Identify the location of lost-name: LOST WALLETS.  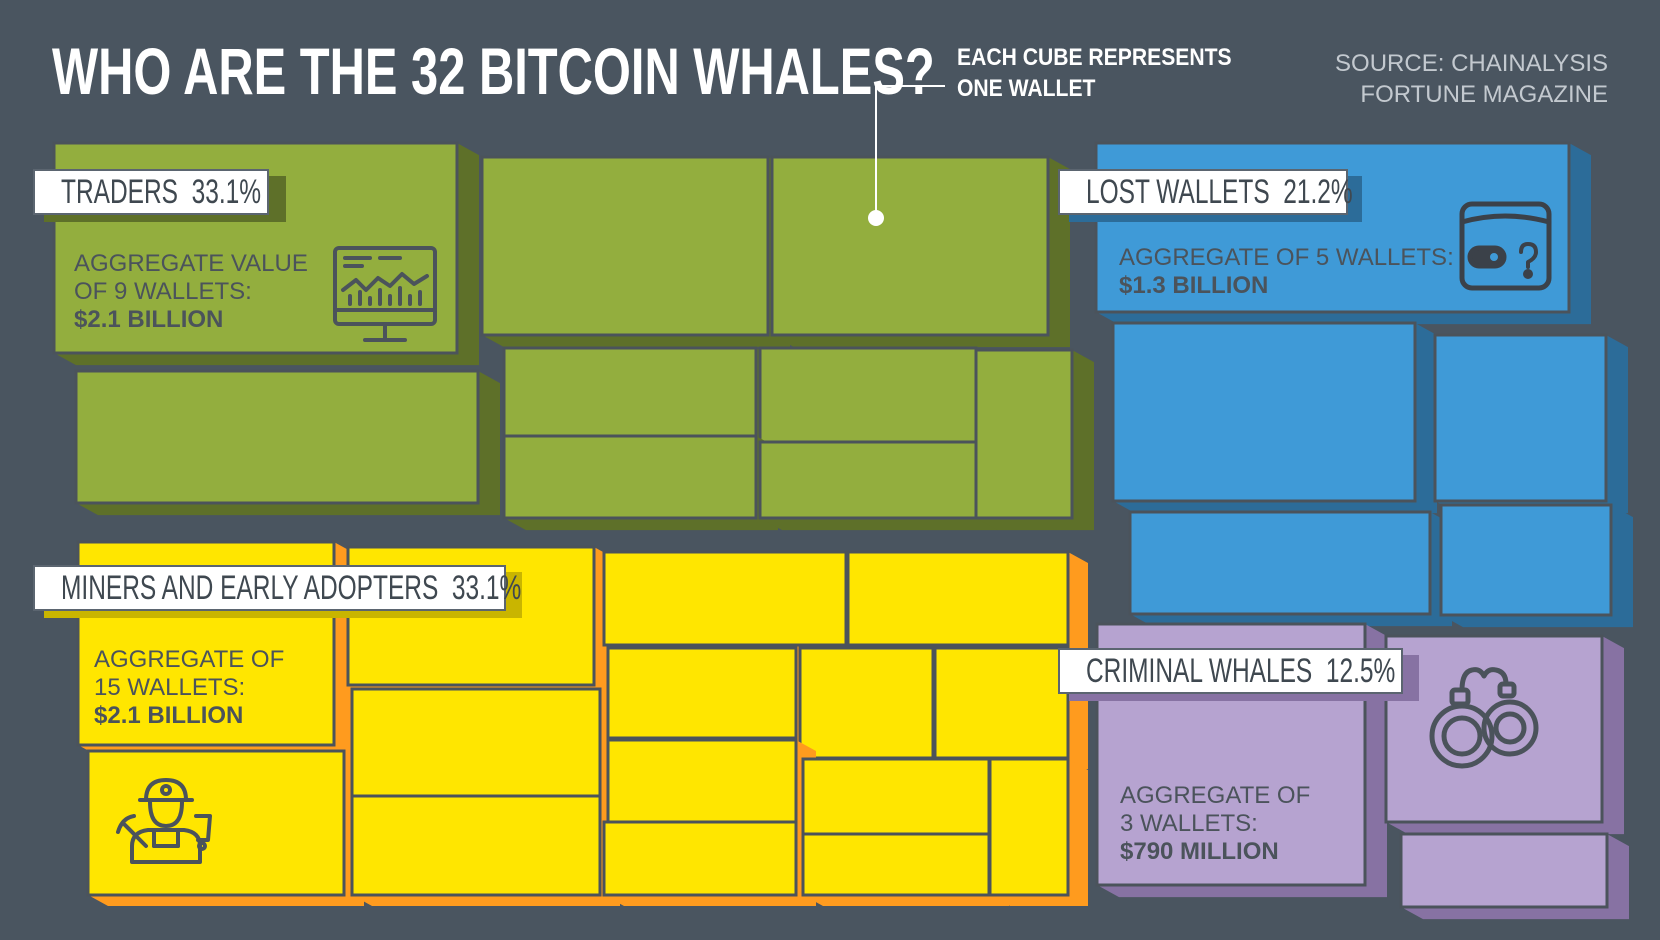
(1178, 192).